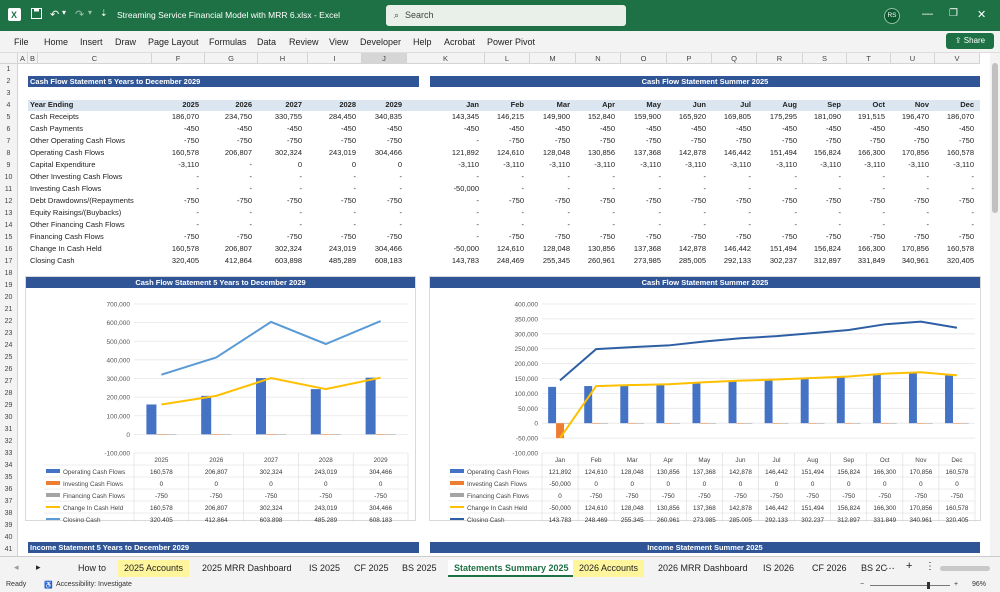 This screenshot has height=592, width=1000. What do you see at coordinates (956, 584) in the screenshot?
I see `zoom-in-icon: +` at bounding box center [956, 584].